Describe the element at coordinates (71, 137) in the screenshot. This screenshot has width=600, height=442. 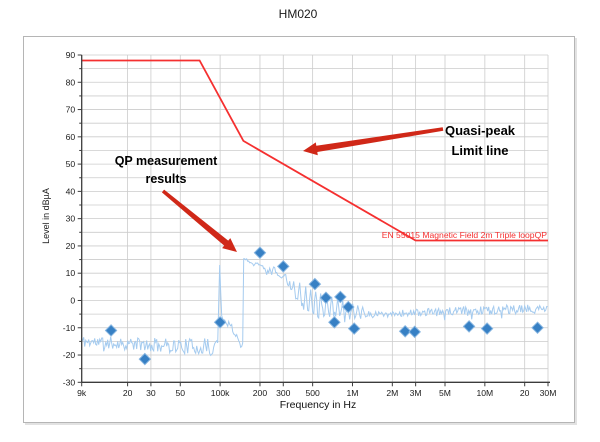
I see `y-tick-label: 60` at that location.